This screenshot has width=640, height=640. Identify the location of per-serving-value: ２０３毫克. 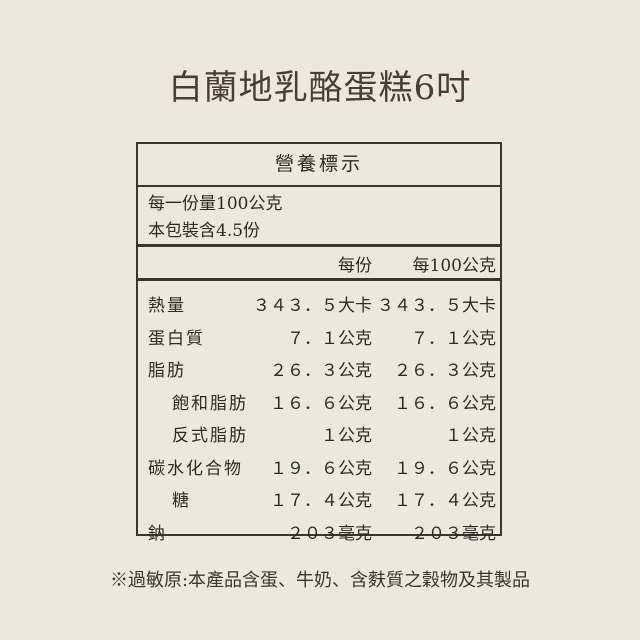
(329, 533).